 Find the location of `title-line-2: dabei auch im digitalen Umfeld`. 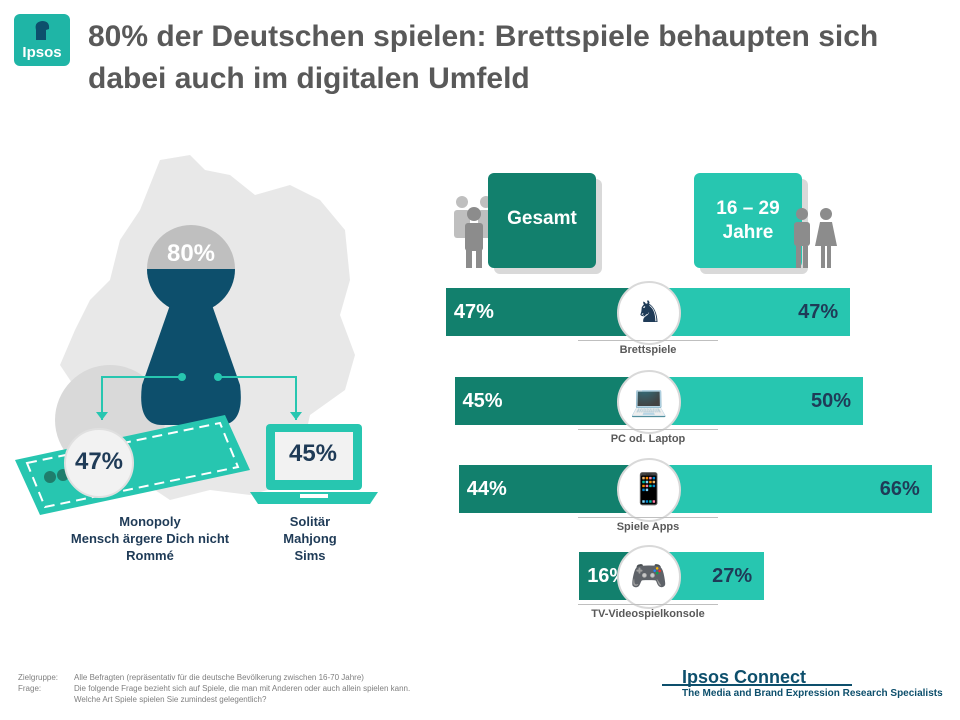

title-line-2: dabei auch im digitalen Umfeld is located at coordinates (309, 78).